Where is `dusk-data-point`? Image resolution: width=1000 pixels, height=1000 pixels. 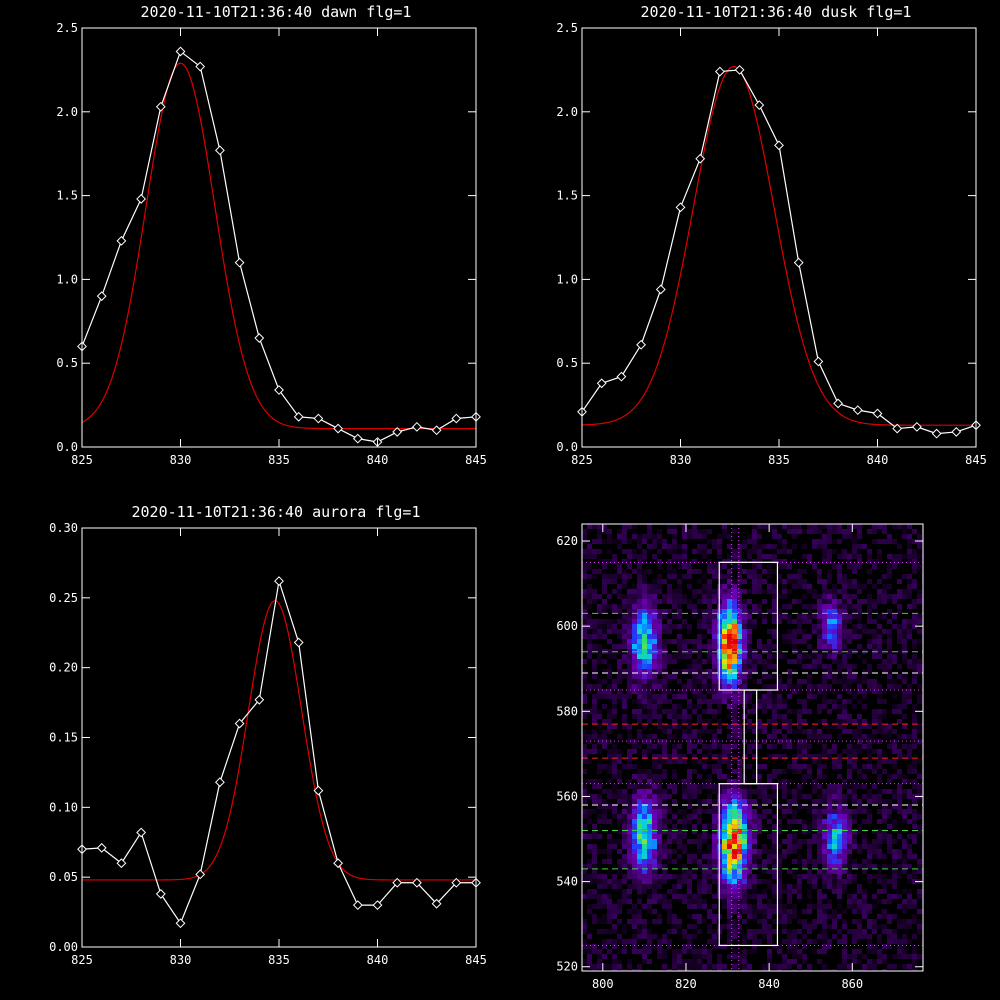
dusk-data-point is located at coordinates (779, 145).